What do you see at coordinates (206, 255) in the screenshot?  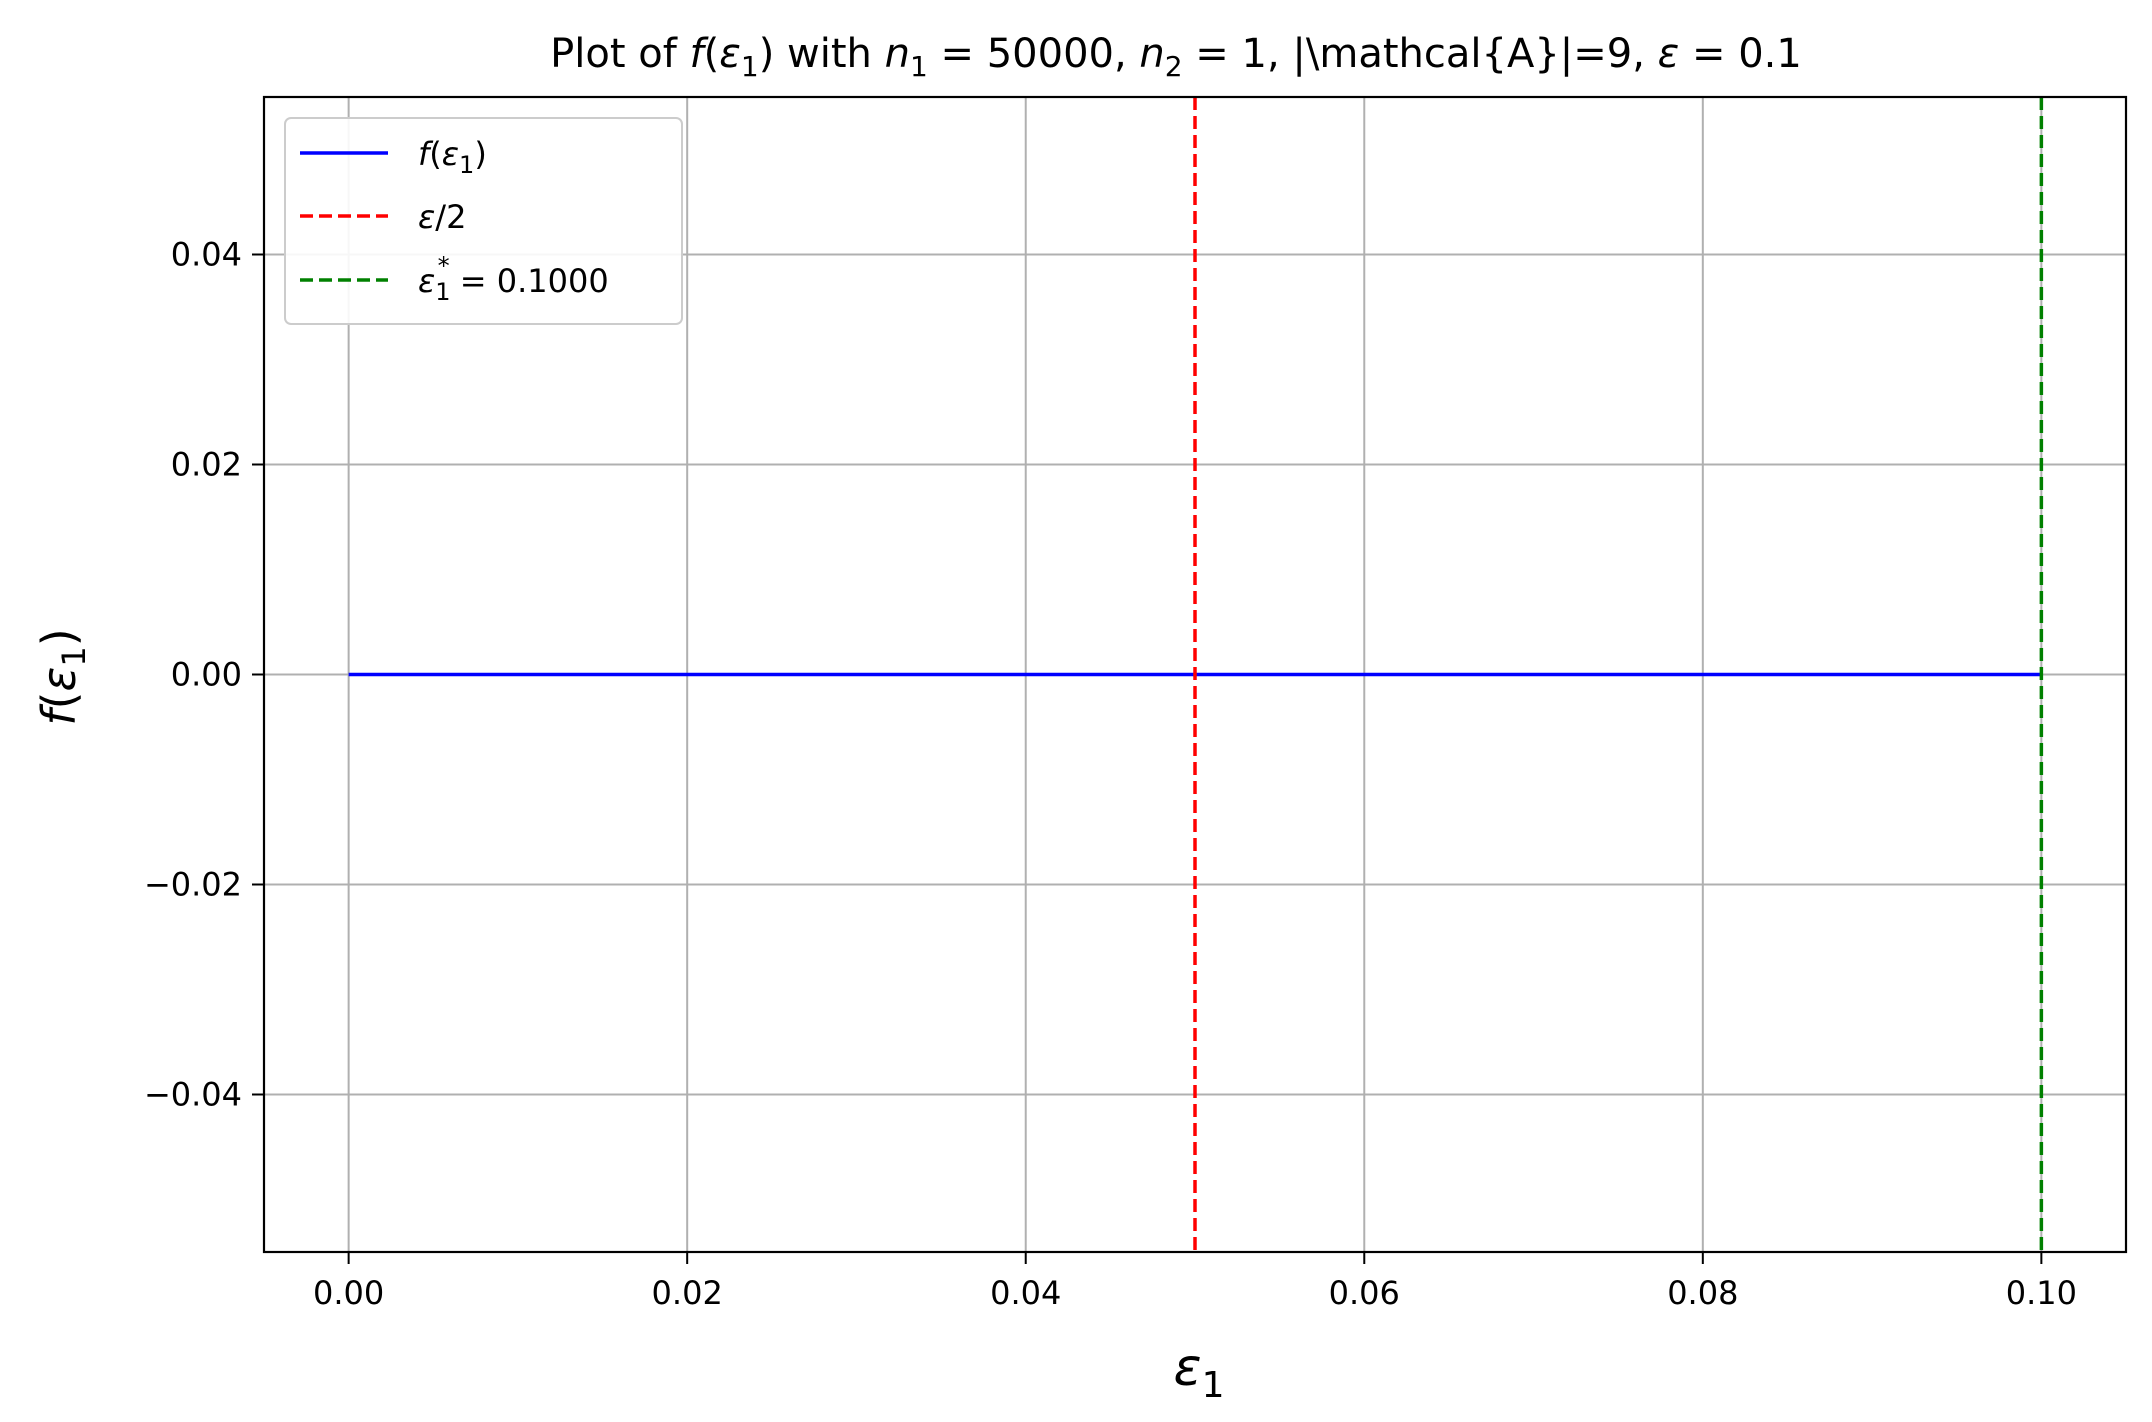 I see `y-tick-label: 0.04` at bounding box center [206, 255].